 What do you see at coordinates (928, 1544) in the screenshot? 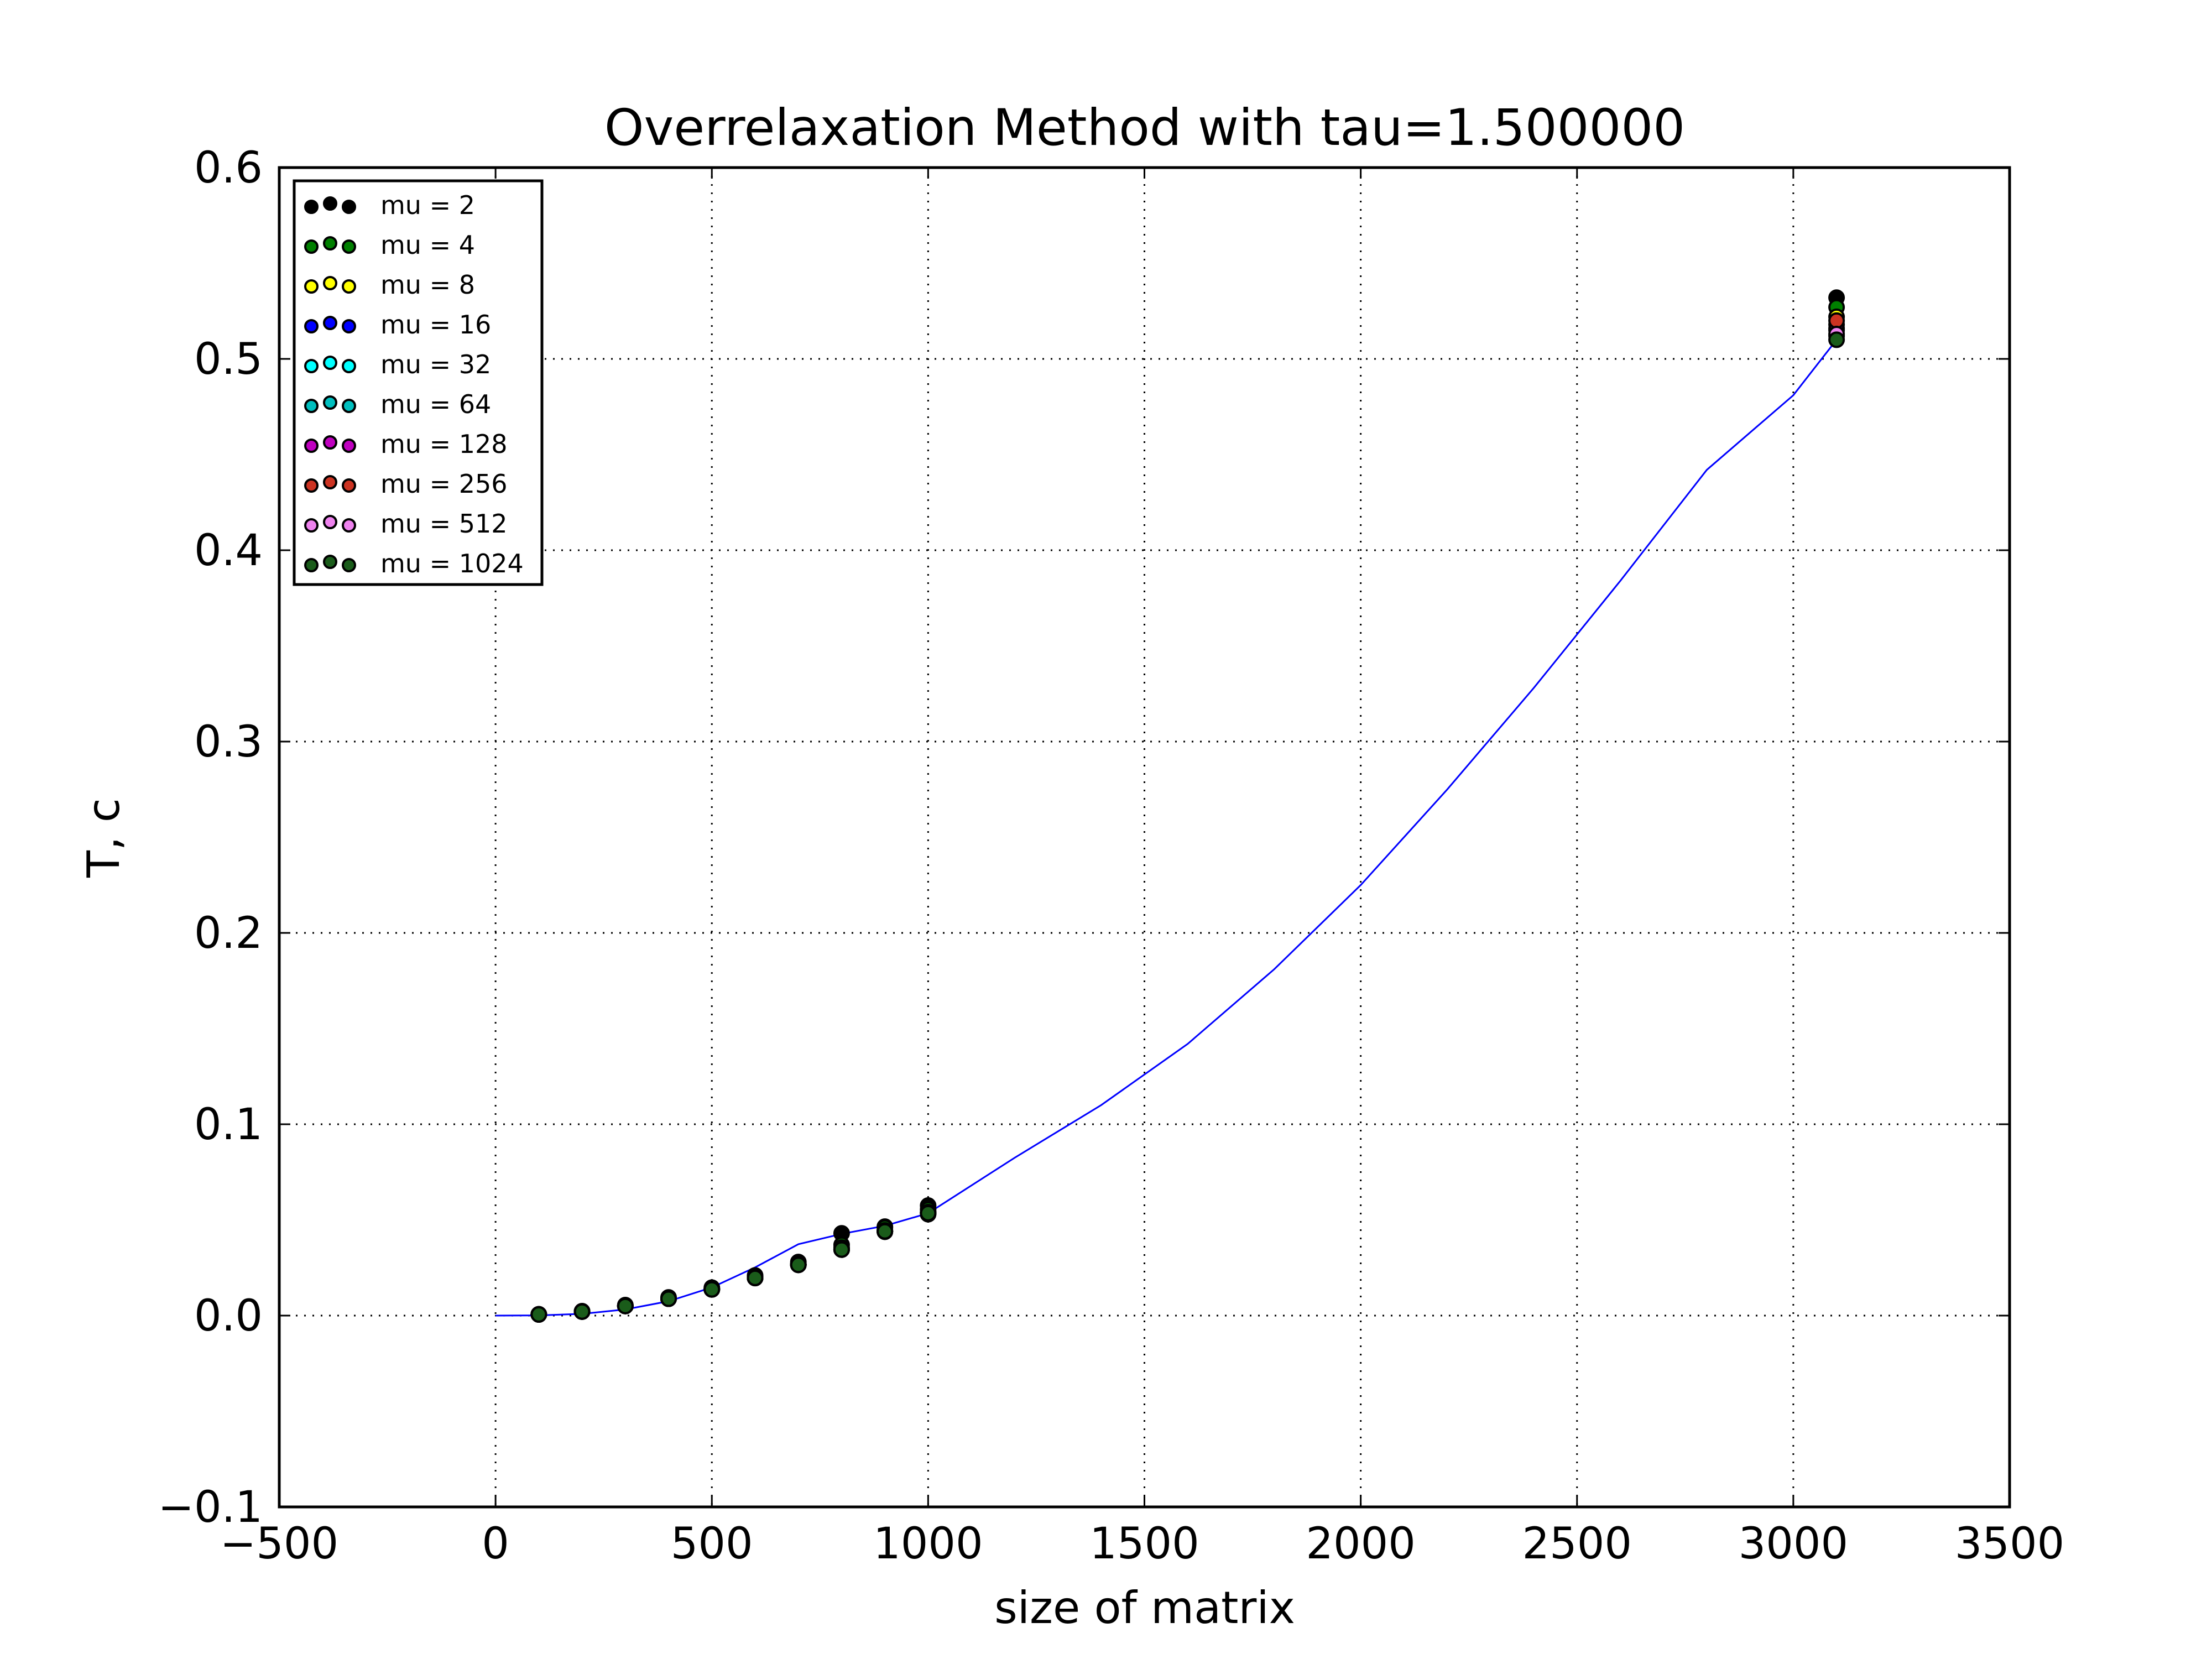
I see `x-tick-label: 1000` at bounding box center [928, 1544].